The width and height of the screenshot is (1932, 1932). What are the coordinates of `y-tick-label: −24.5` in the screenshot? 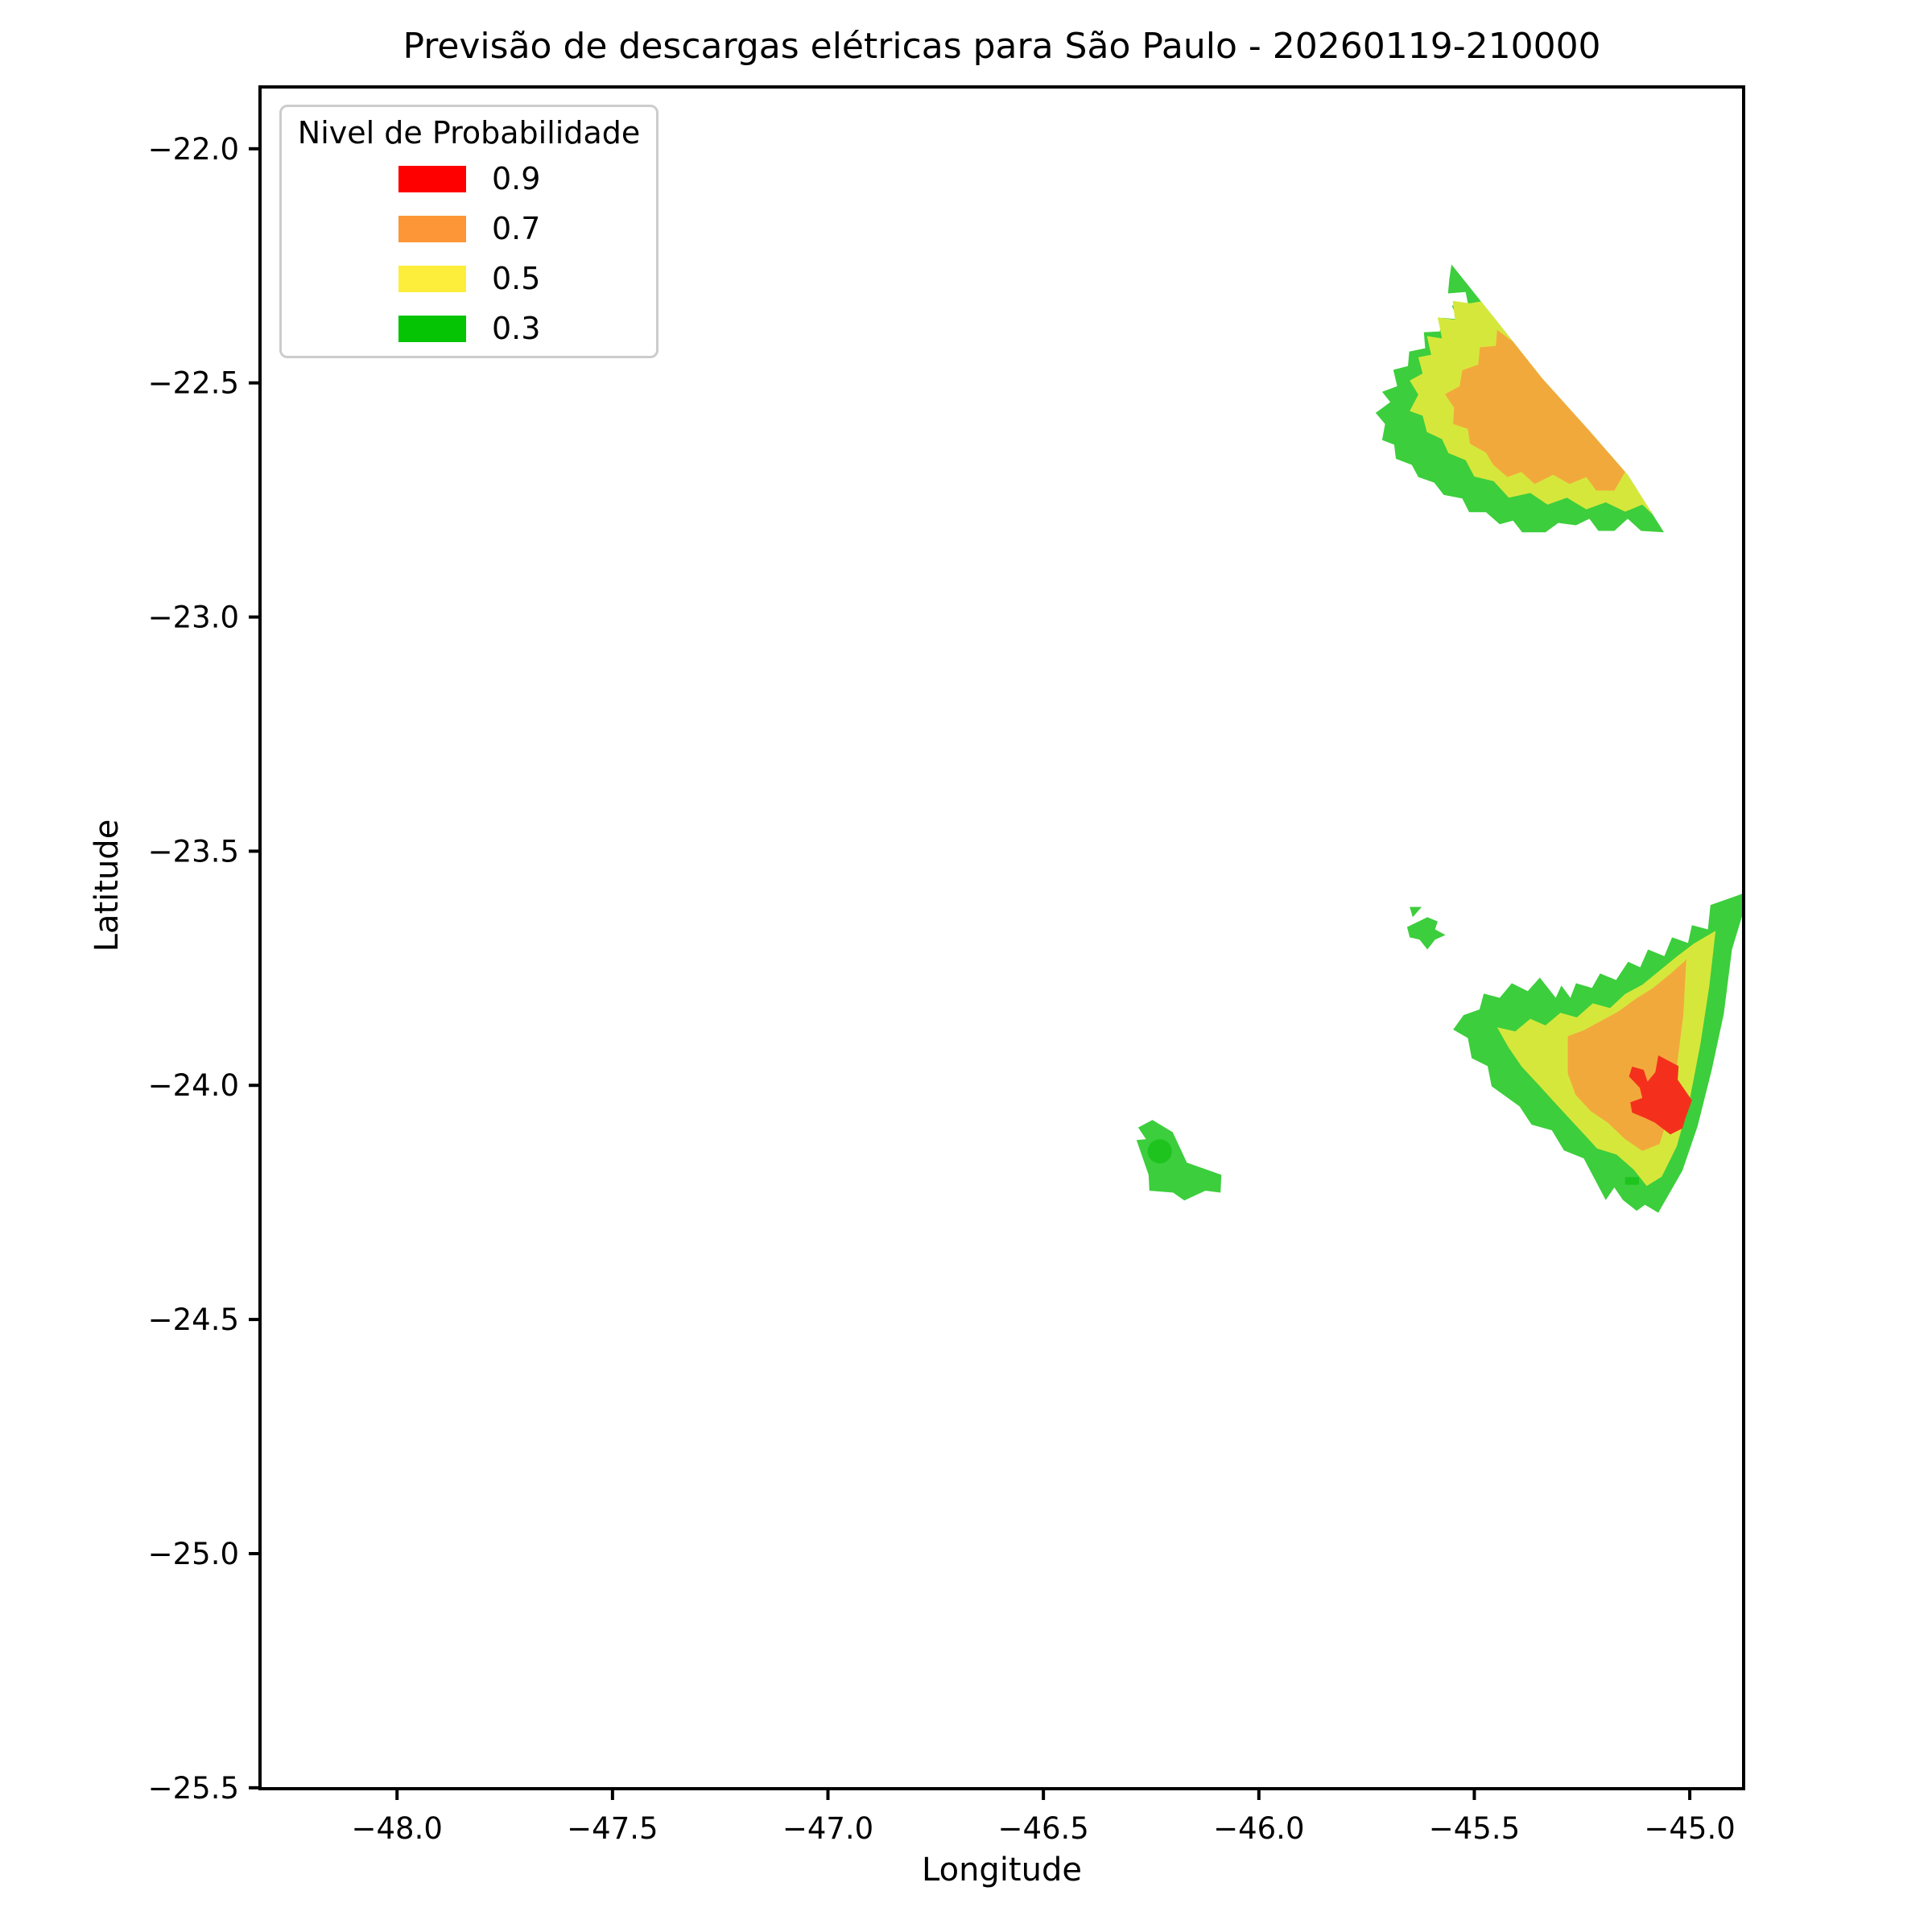 It's located at (193, 1319).